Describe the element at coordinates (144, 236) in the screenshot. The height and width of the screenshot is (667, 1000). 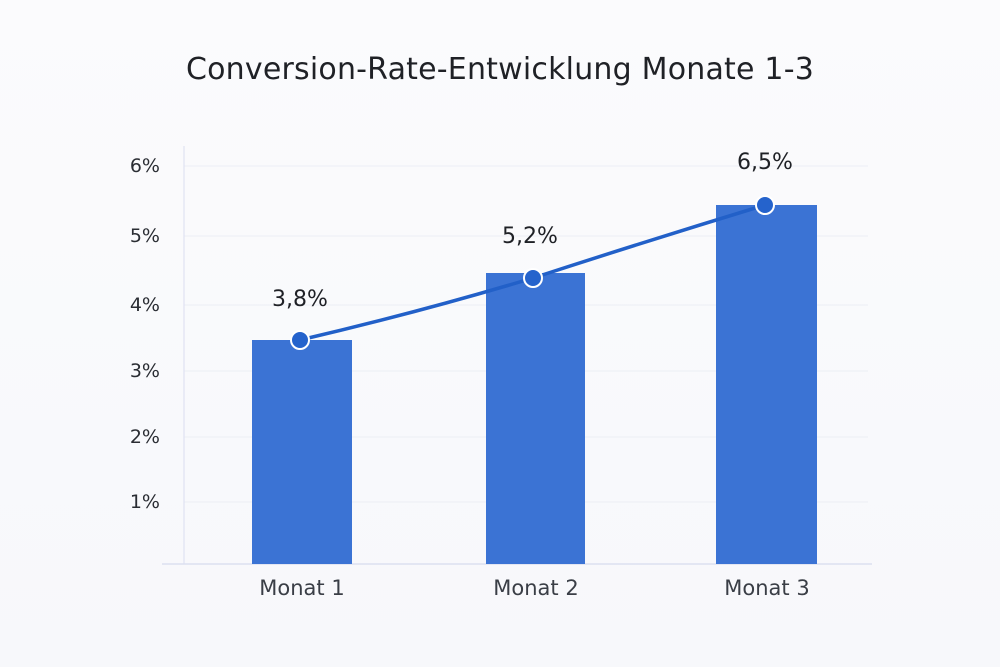
I see `y-tick-label: 5%` at that location.